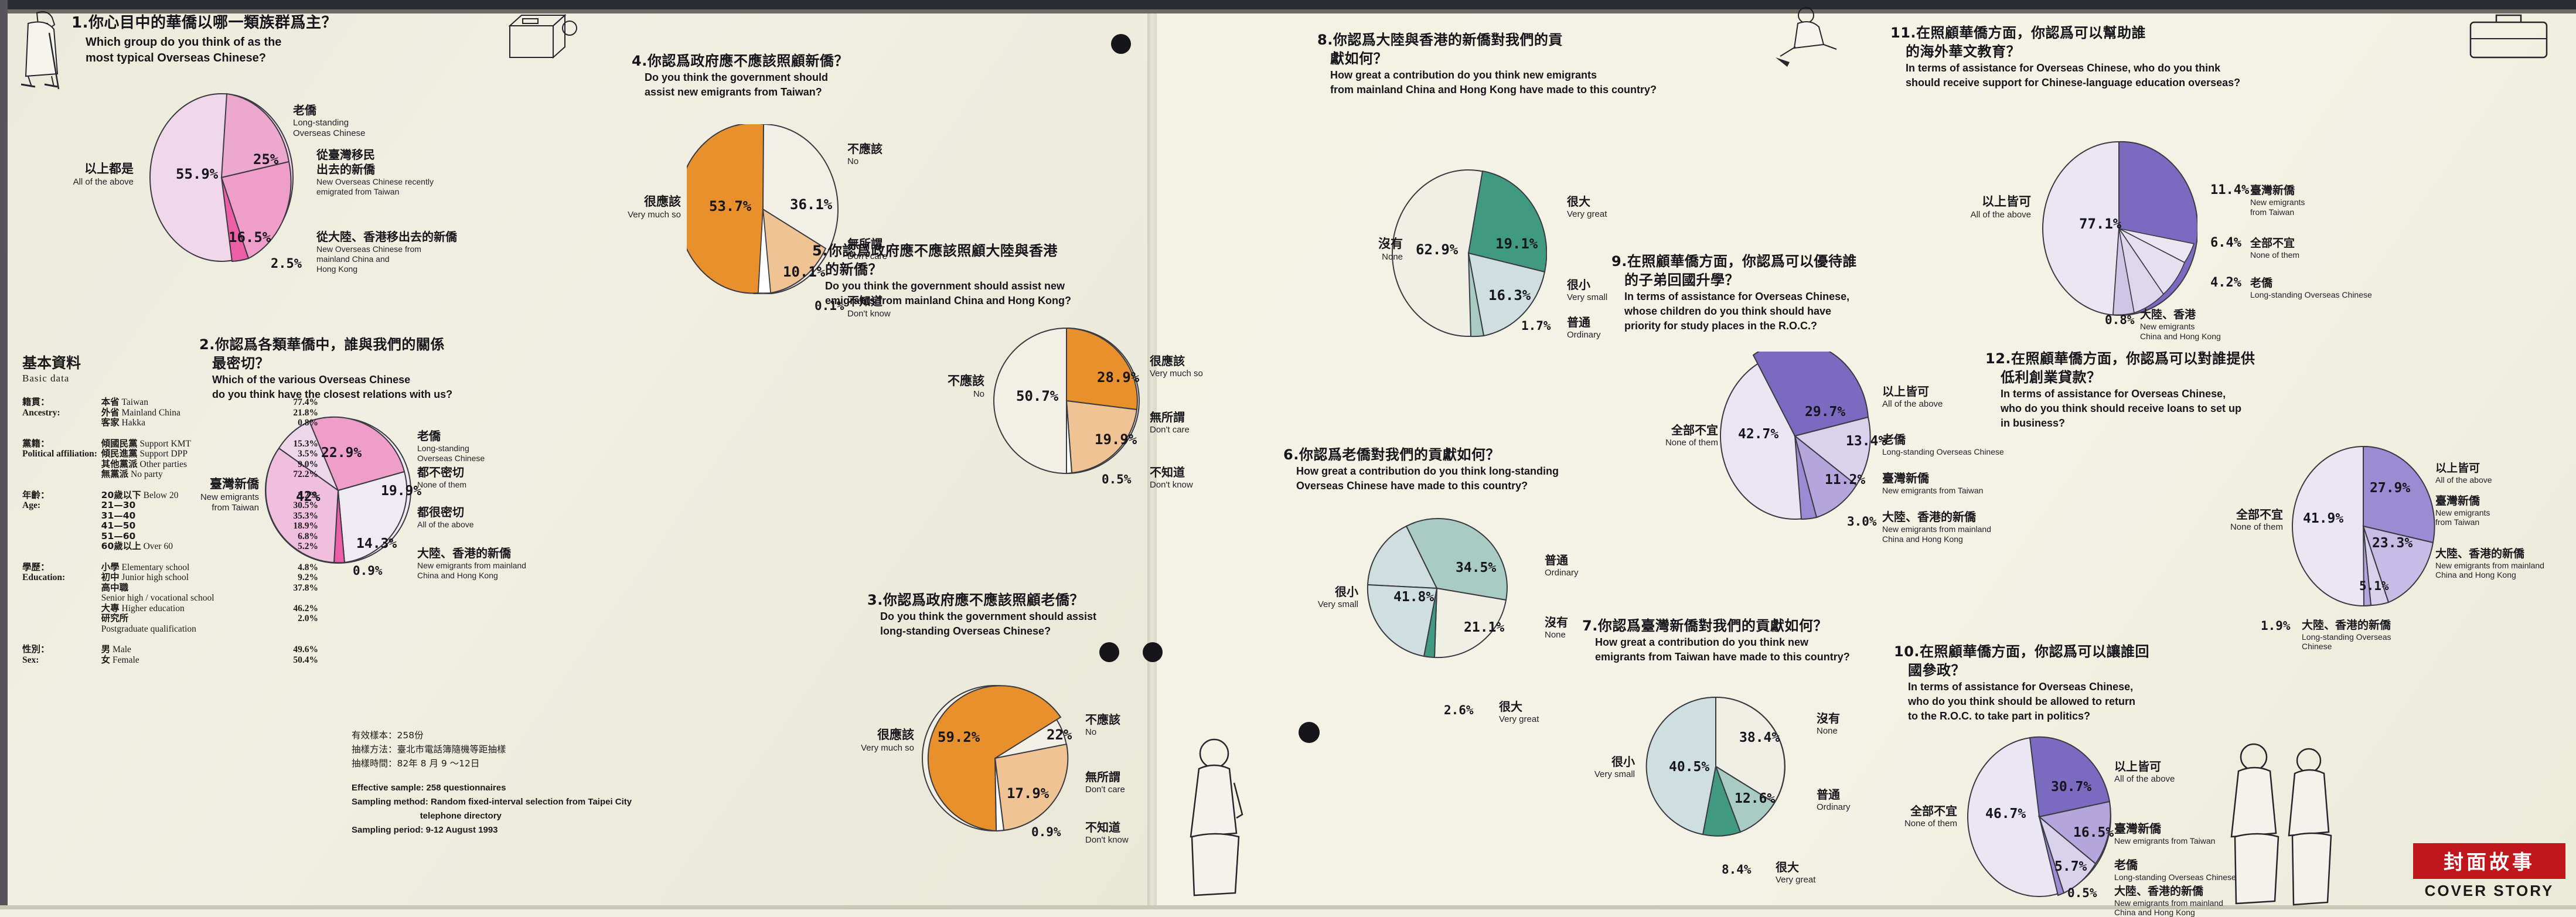  I want to click on q1-pie-chart, so click(221, 178).